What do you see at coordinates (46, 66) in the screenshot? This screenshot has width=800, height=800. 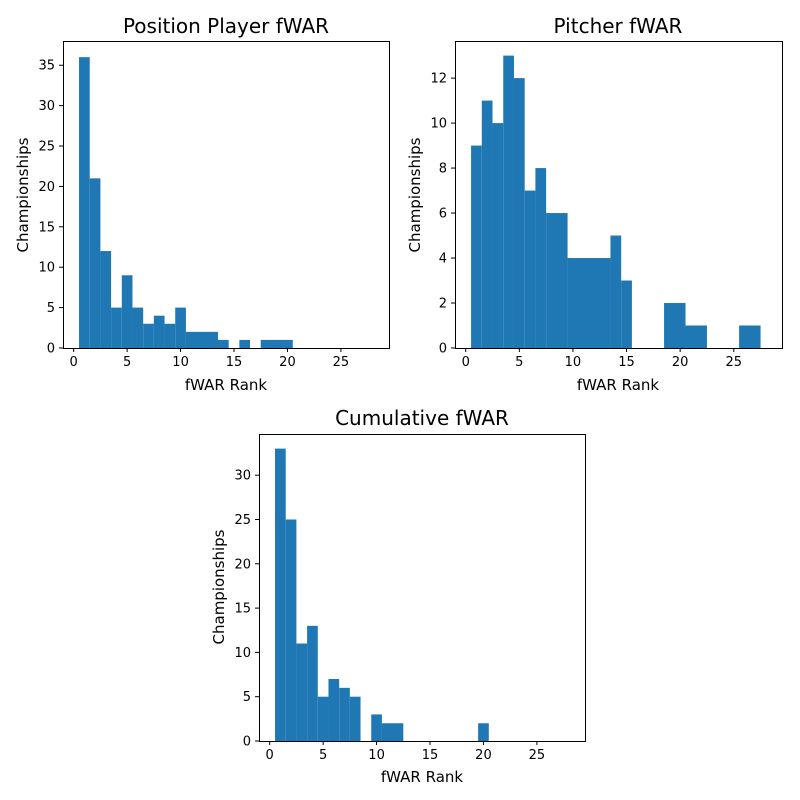 I see `y-tick-label: 35` at bounding box center [46, 66].